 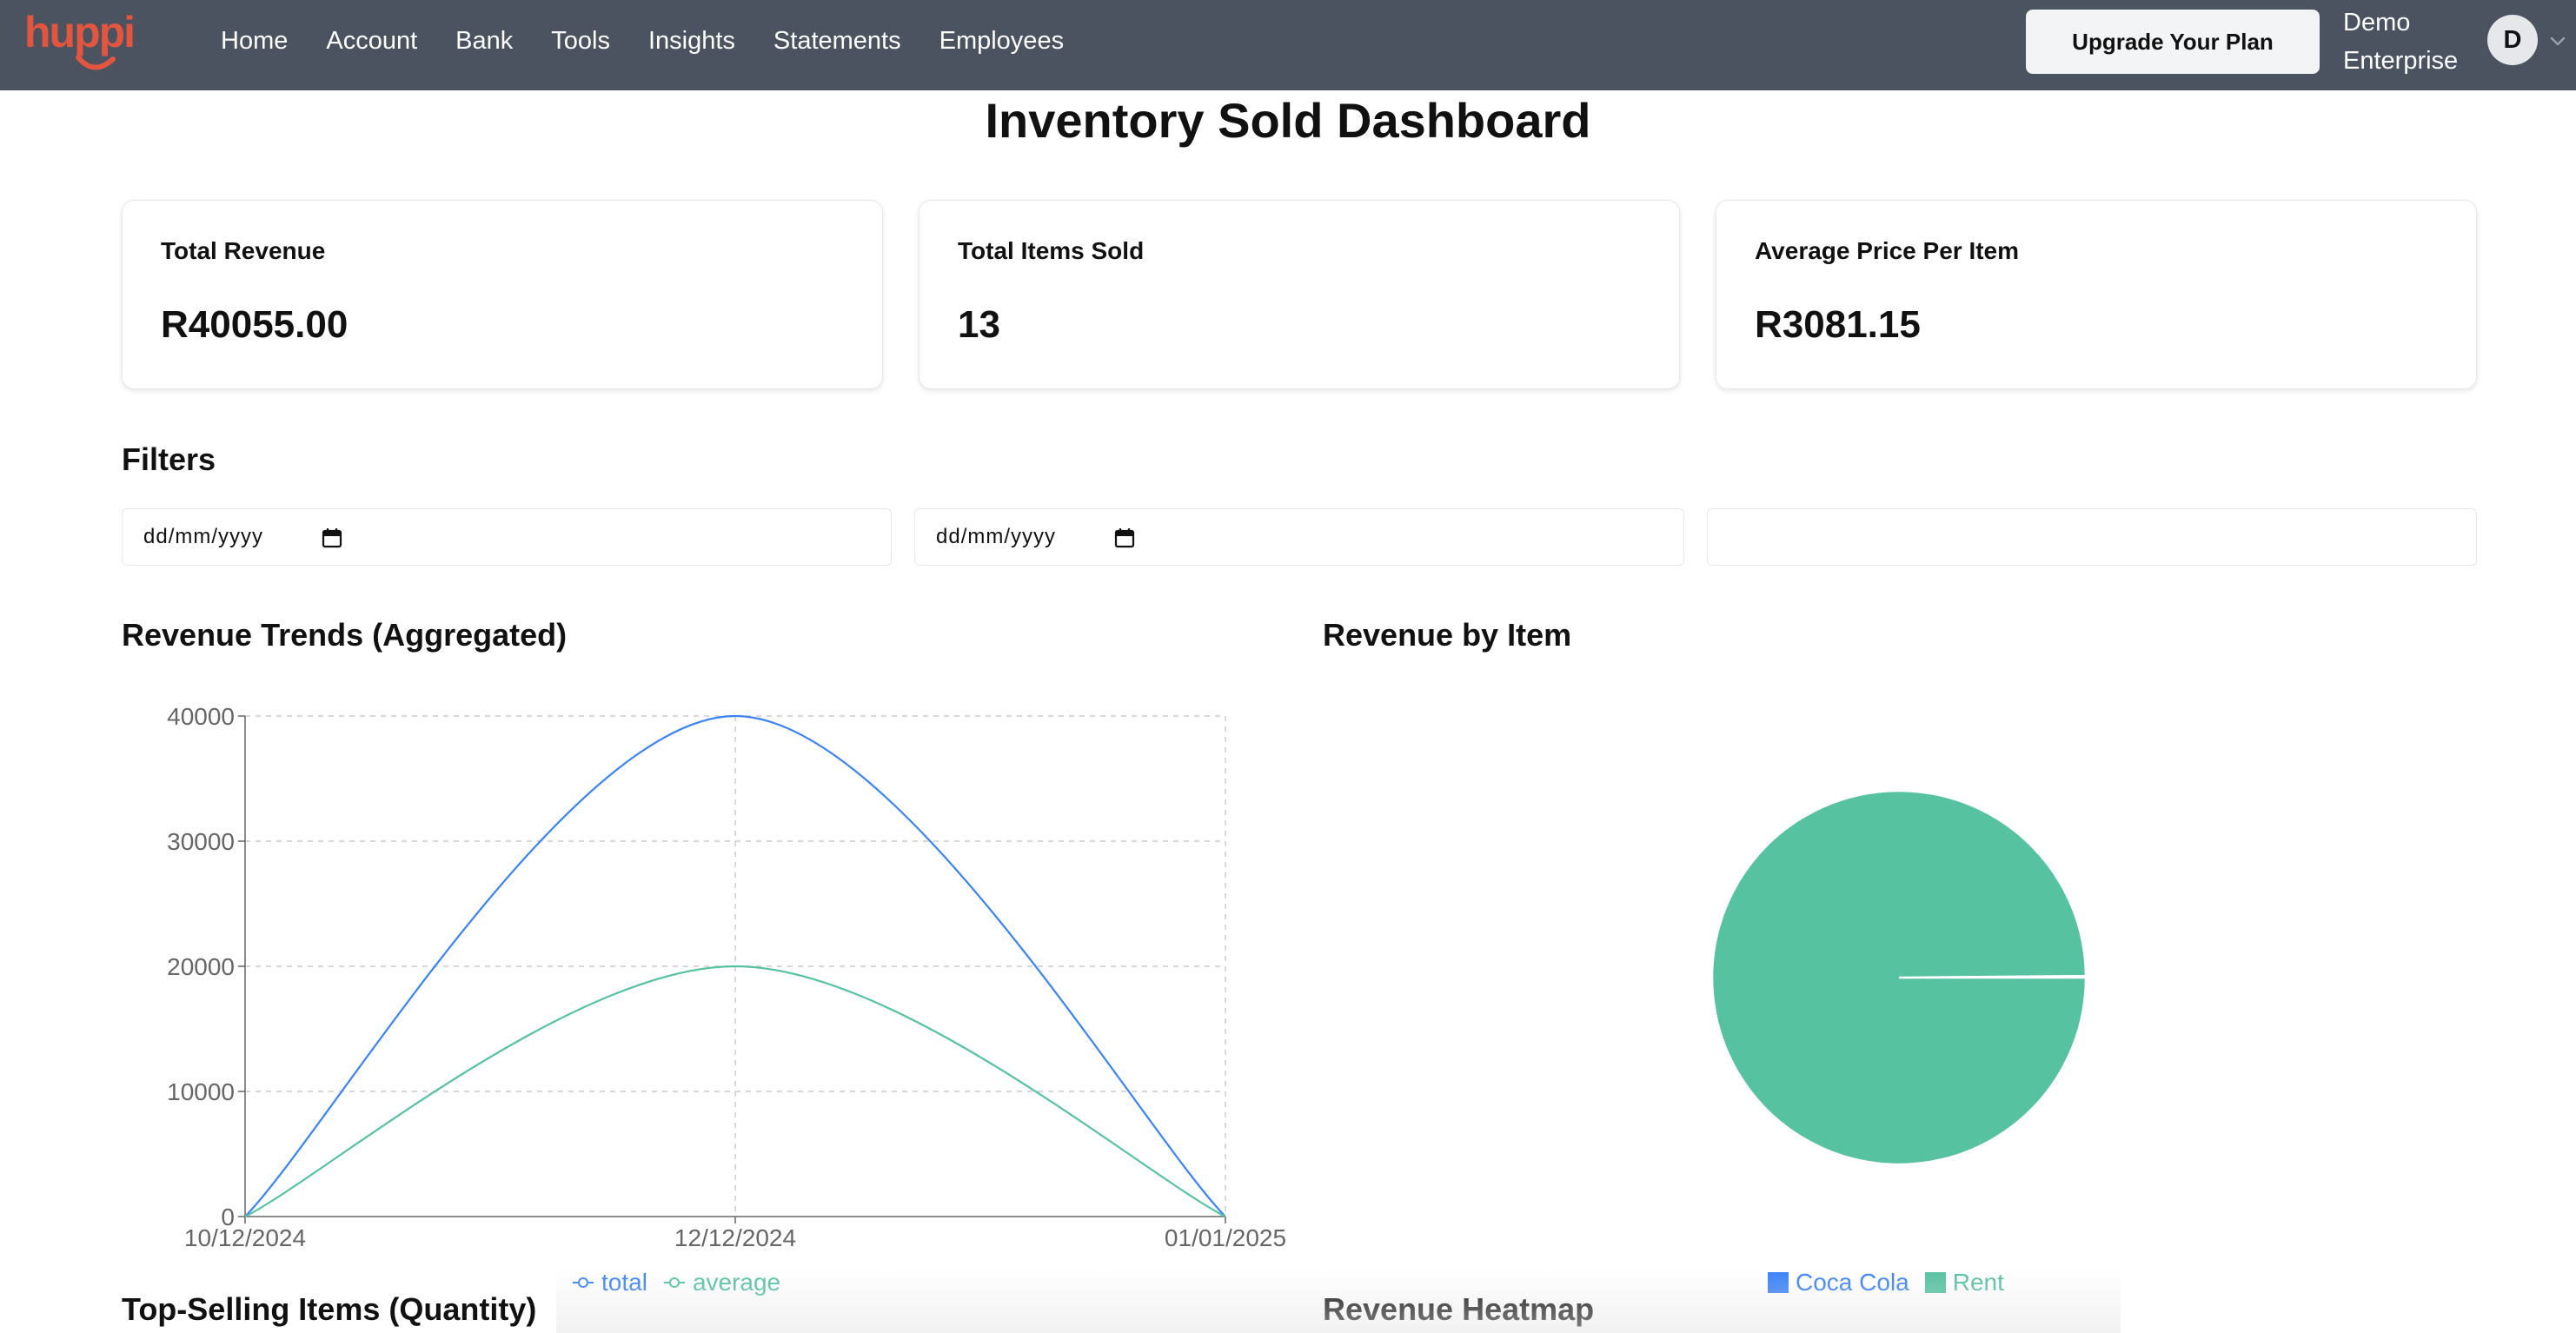 I want to click on nav-item-bank: Bank, so click(x=485, y=40).